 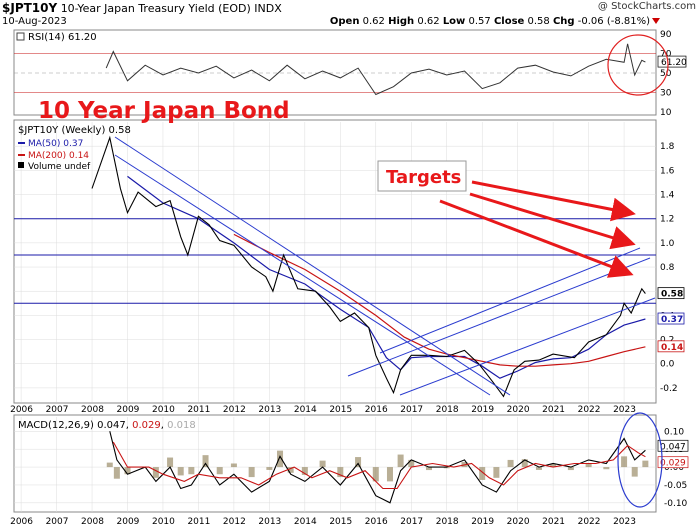 I want to click on x-tick-label: 2009, so click(x=128, y=410).